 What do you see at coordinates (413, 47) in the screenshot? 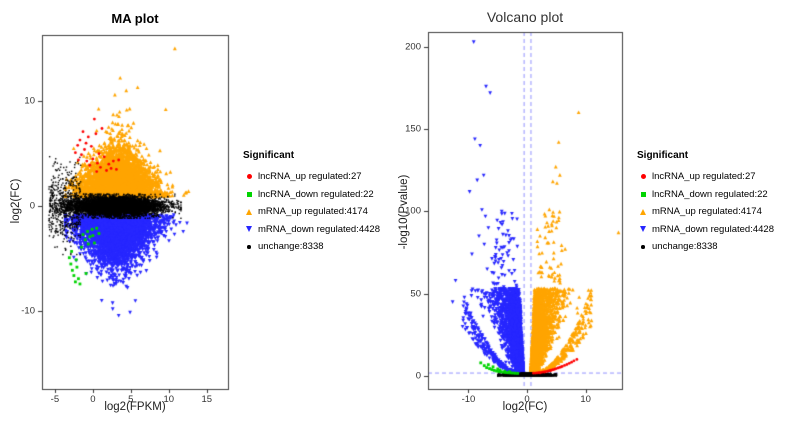
I see `y-tick-label: 200` at bounding box center [413, 47].